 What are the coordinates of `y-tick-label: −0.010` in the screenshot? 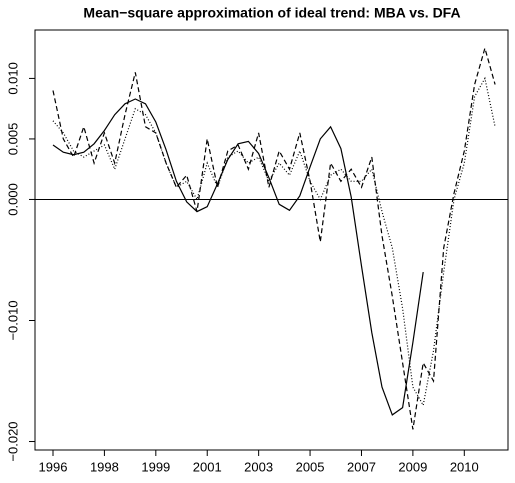 It's located at (12, 320).